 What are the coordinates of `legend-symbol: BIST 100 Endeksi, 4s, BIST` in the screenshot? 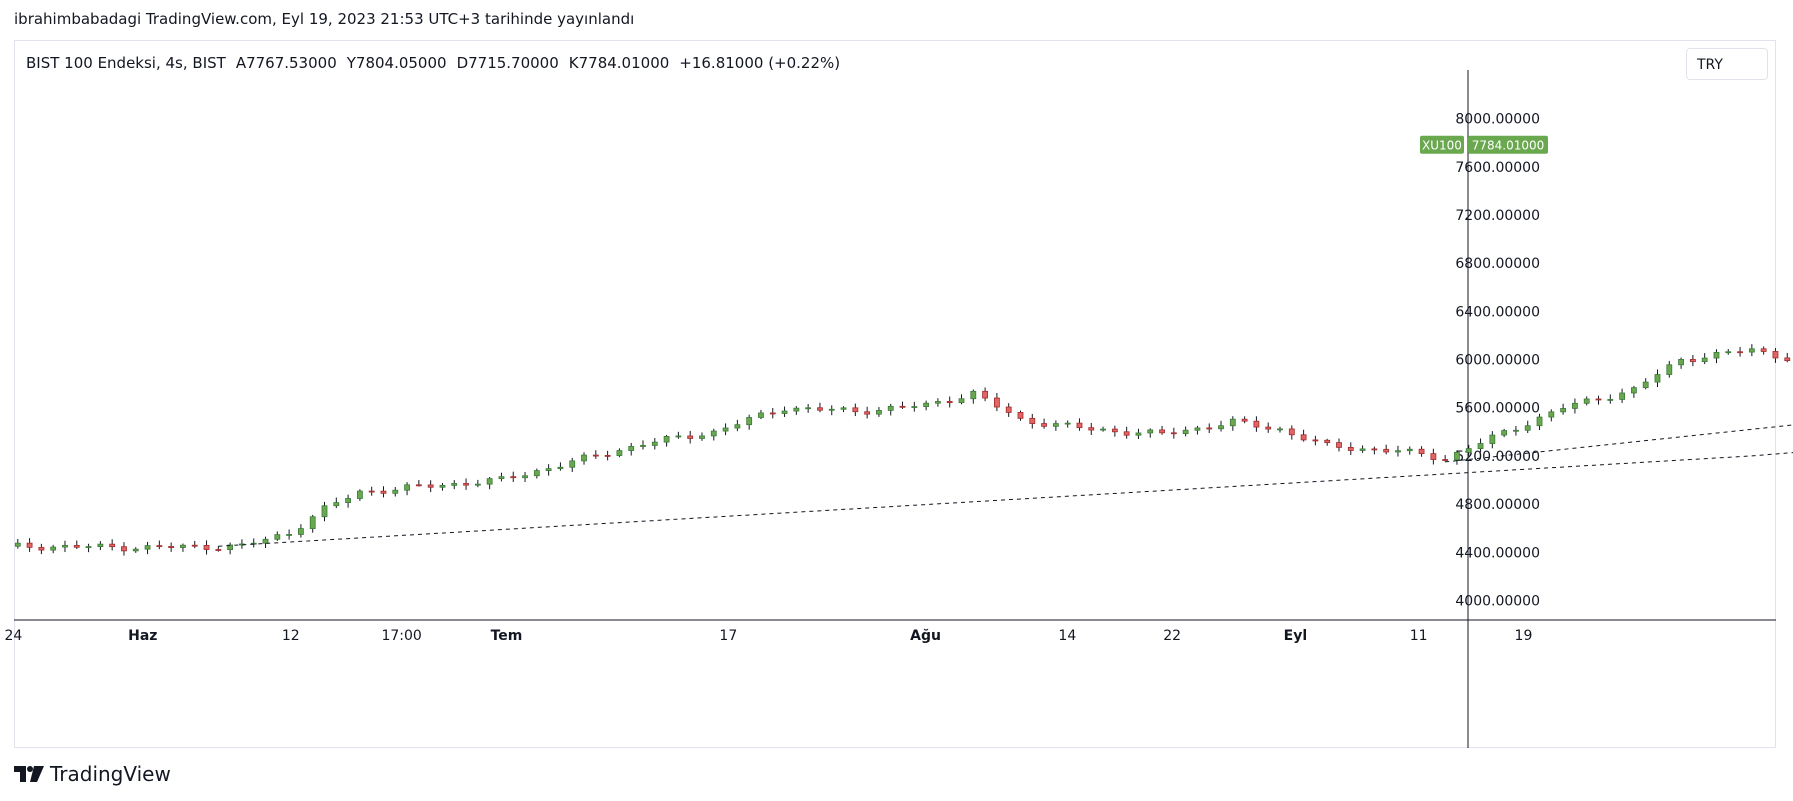 It's located at (126, 63).